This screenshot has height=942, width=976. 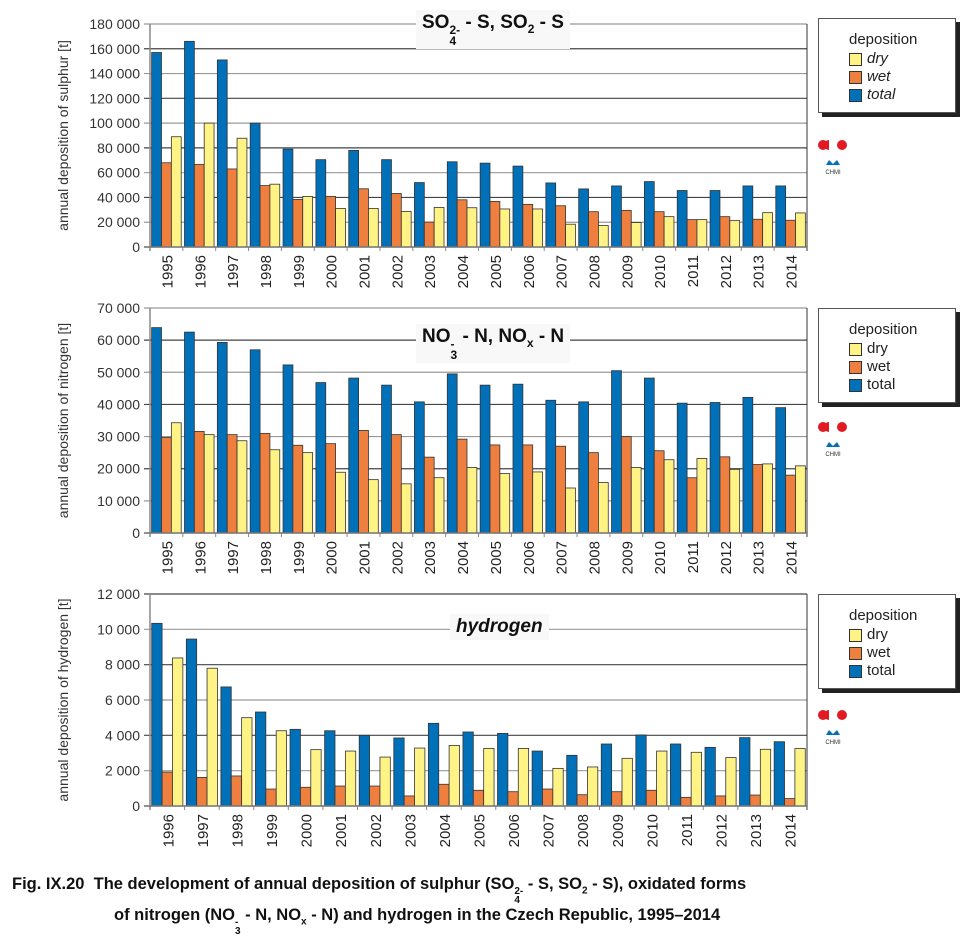 What do you see at coordinates (855, 59) in the screenshot?
I see `legend-swatch-dry` at bounding box center [855, 59].